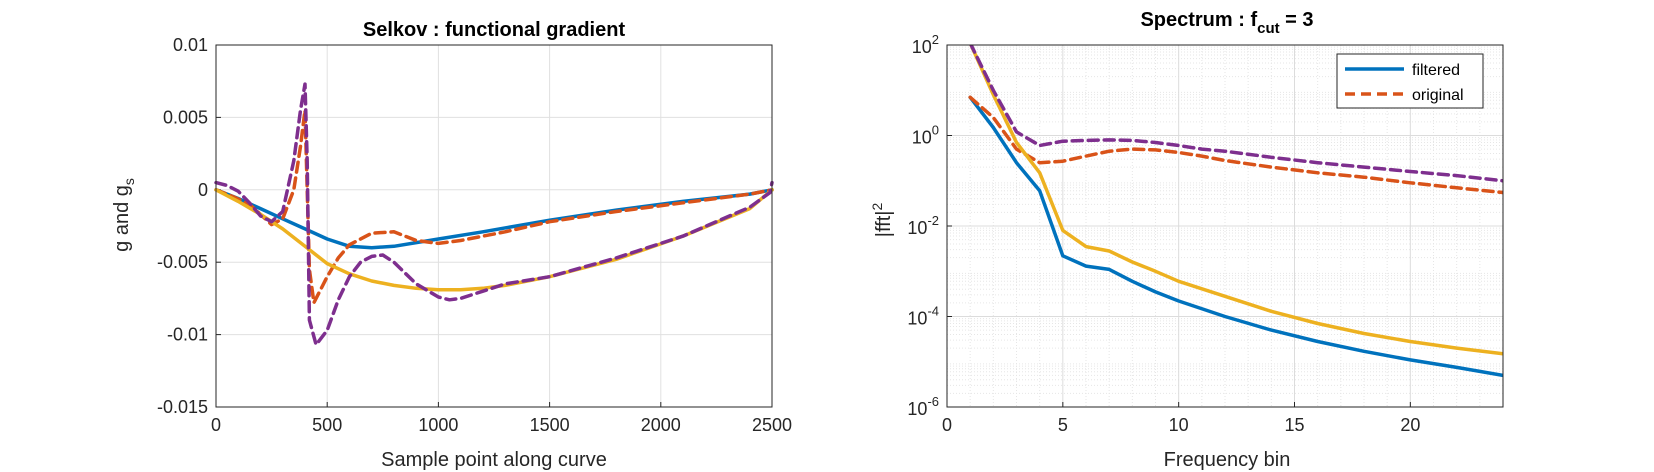  I want to click on tick-label-x: 20, so click(1410, 425).